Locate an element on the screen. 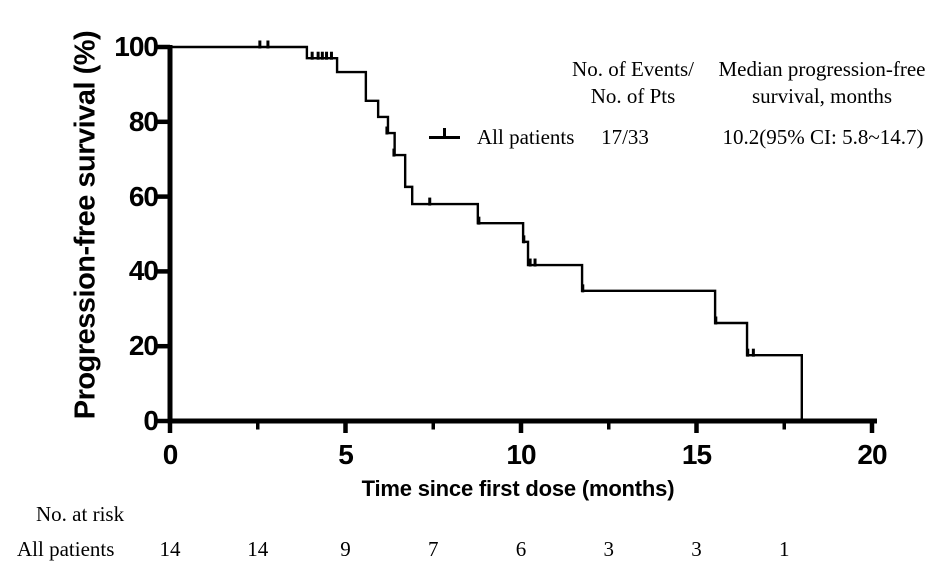  y-axis-title: Progression-free survival (%) is located at coordinates (85, 225).